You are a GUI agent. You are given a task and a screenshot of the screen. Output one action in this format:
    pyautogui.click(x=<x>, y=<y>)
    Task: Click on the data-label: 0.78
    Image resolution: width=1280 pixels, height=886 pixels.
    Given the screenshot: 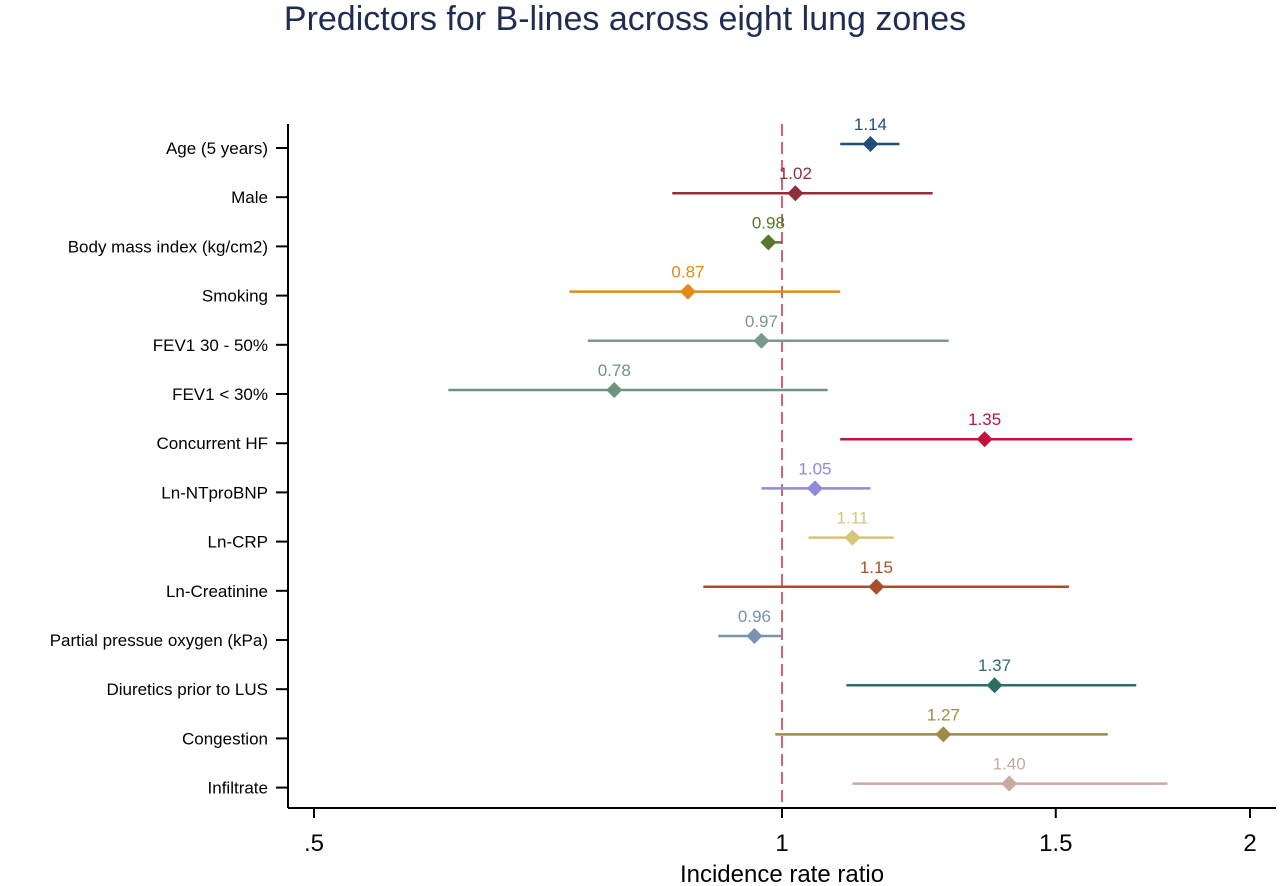 What is the action you would take?
    pyautogui.click(x=614, y=370)
    